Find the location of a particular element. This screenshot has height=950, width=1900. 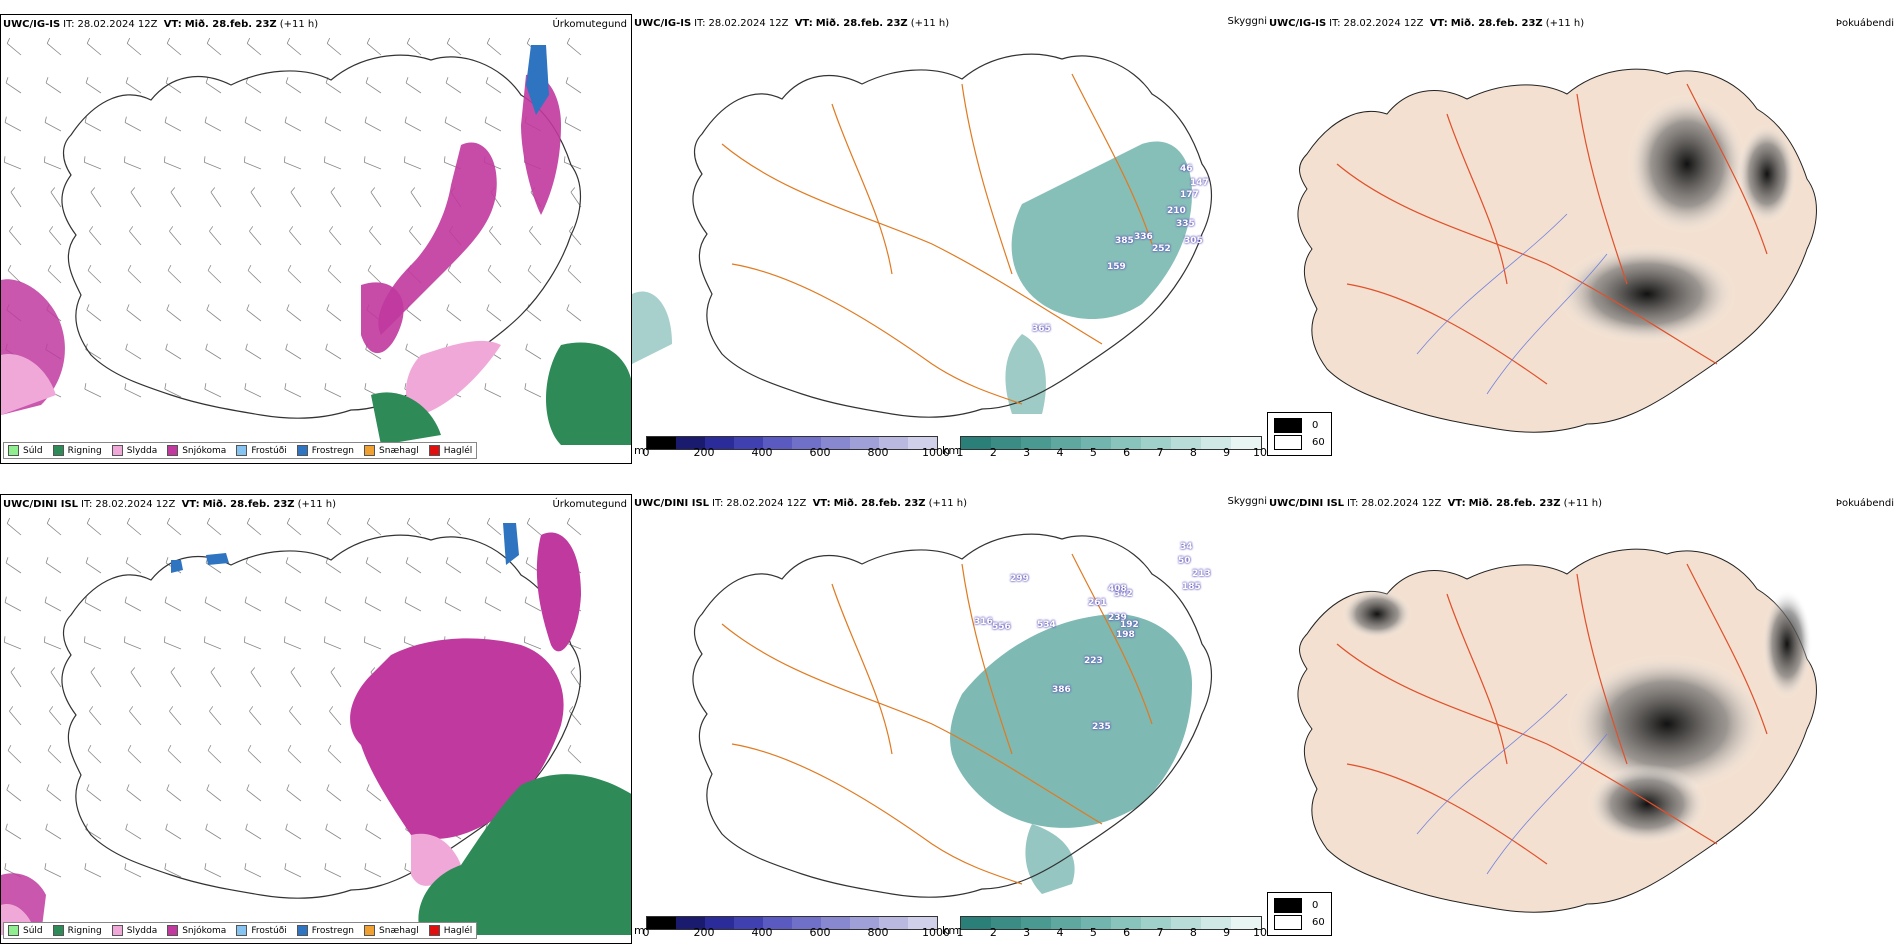

cloud-base-label: 335 is located at coordinates (1185, 224).